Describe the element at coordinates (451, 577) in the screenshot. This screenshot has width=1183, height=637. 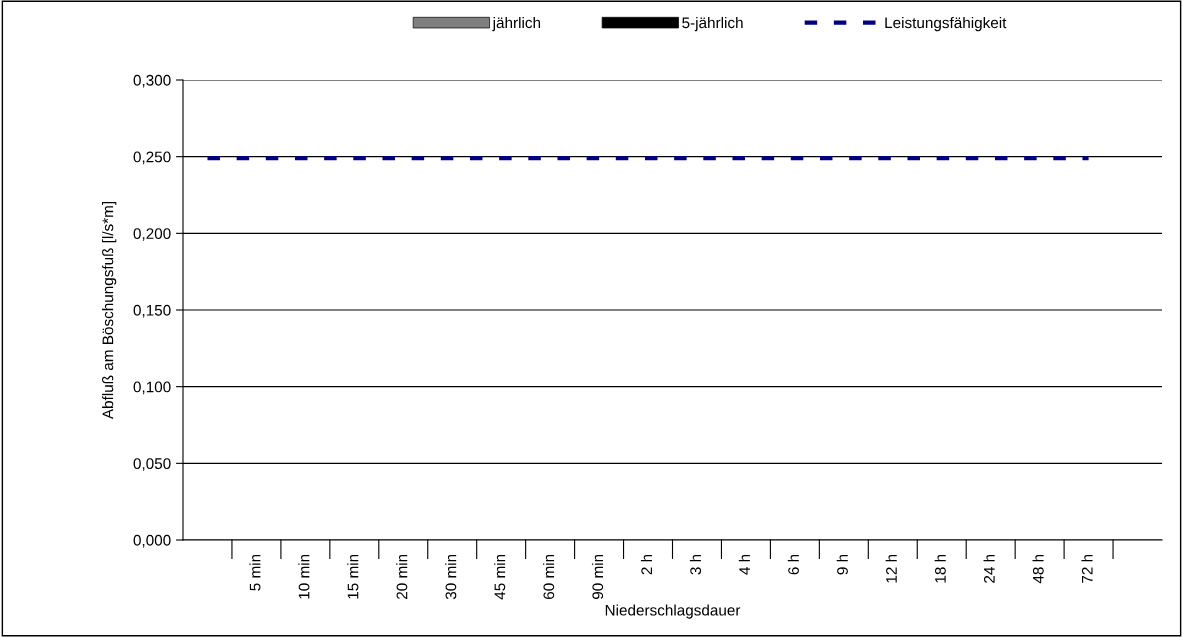
I see `x-tick-label: 30 min` at that location.